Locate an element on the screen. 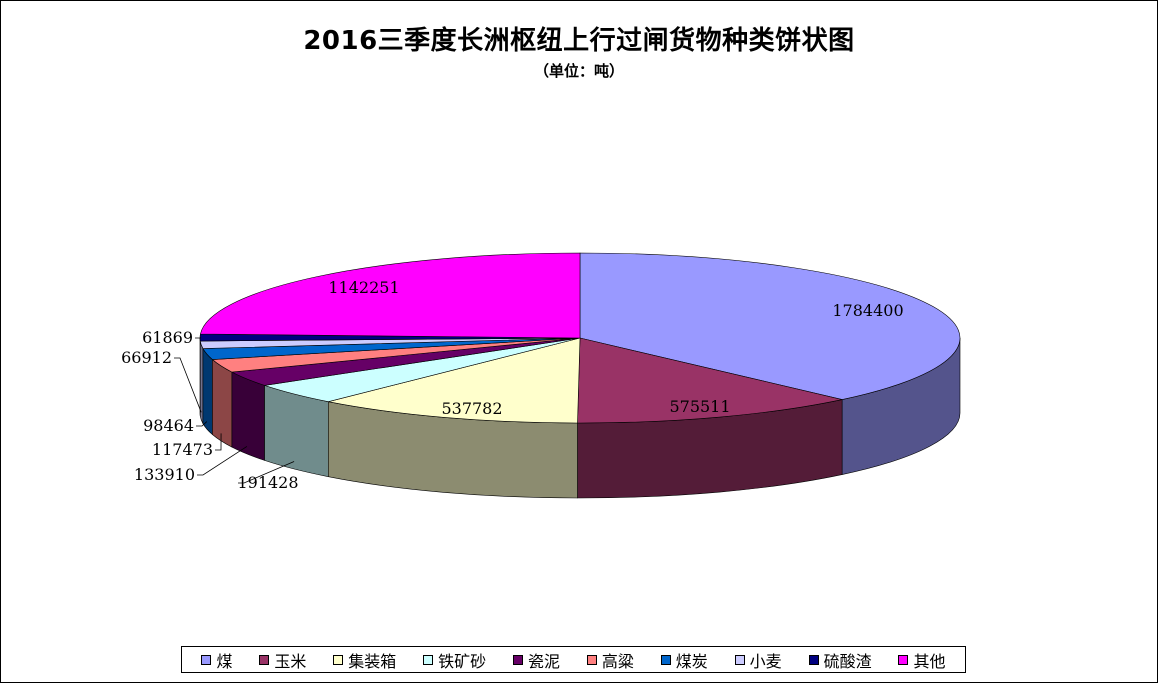  chart-subtitle: （单位：吨） is located at coordinates (578, 71).